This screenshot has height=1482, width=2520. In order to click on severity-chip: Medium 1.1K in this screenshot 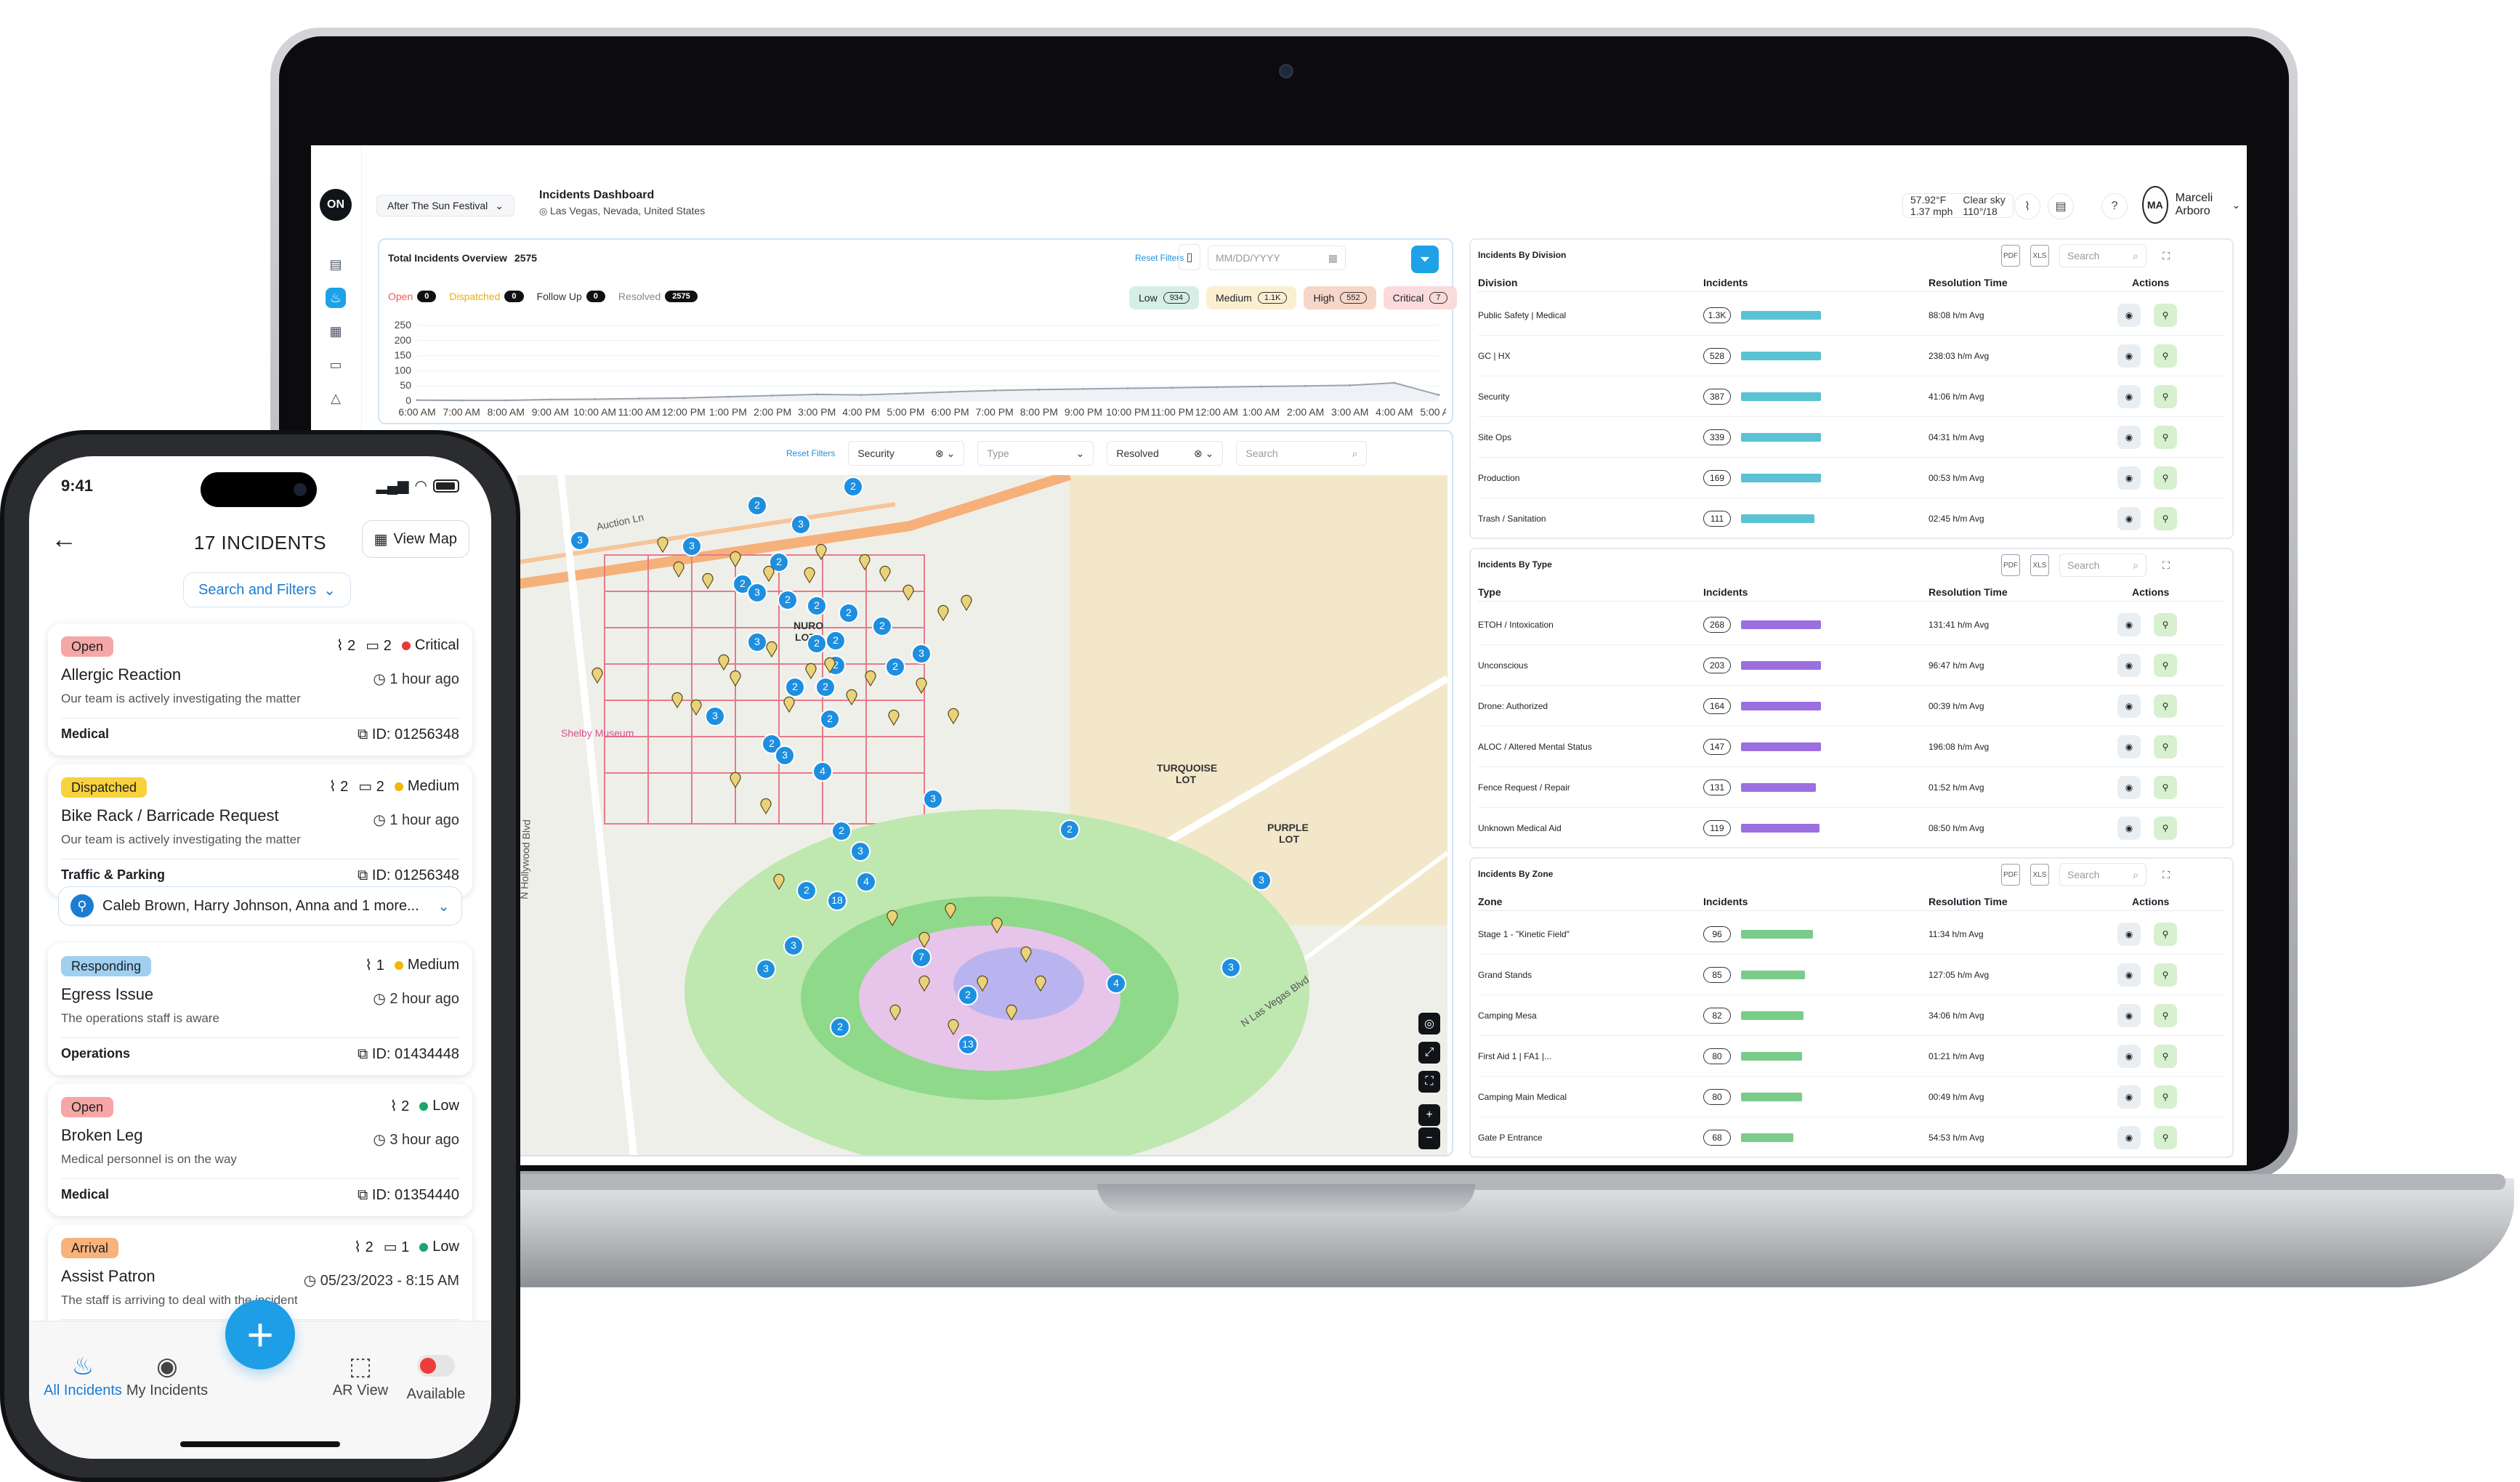, I will do `click(1251, 297)`.